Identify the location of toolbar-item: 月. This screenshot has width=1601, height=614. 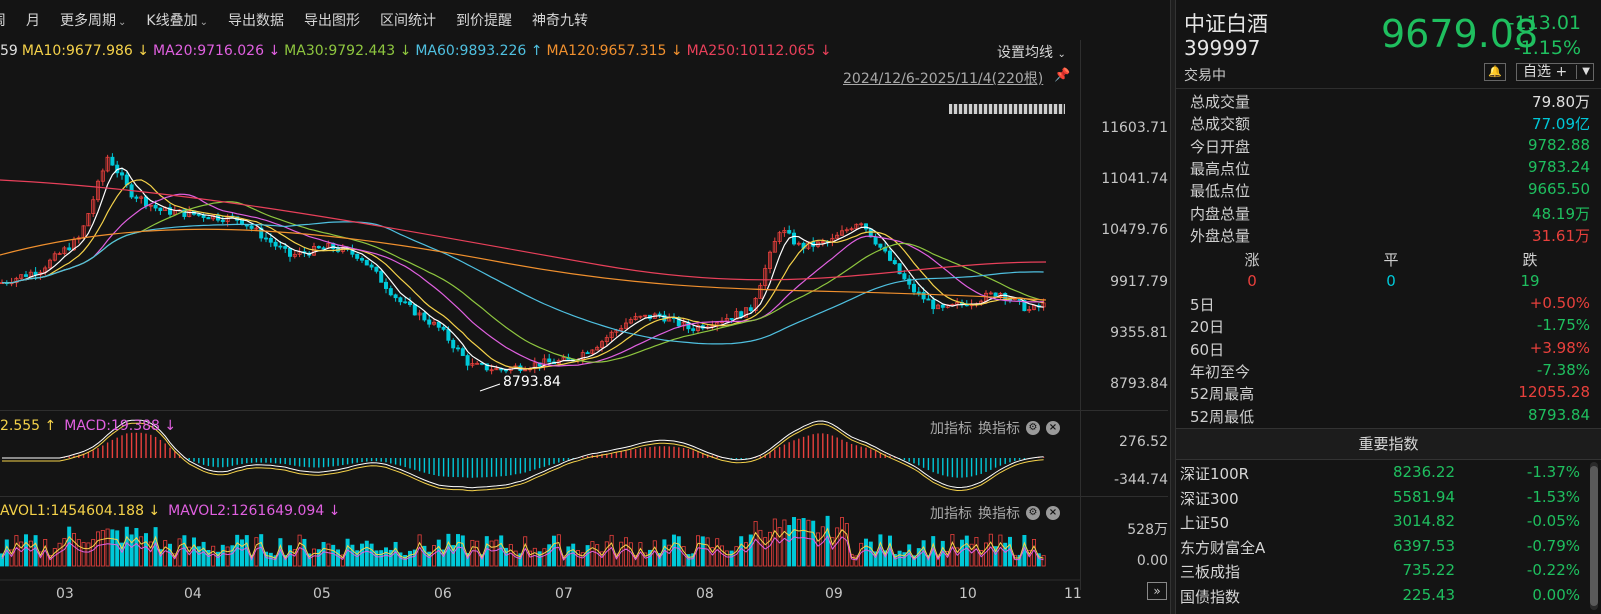
(33, 20).